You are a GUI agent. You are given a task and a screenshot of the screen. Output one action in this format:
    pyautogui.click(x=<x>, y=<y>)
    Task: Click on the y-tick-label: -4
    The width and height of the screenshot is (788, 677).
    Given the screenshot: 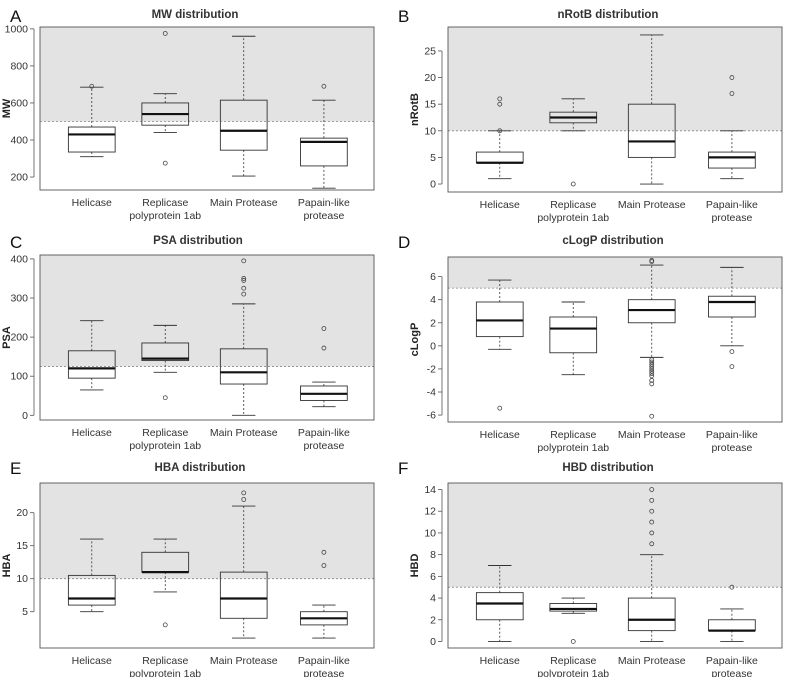 What is the action you would take?
    pyautogui.click(x=431, y=393)
    